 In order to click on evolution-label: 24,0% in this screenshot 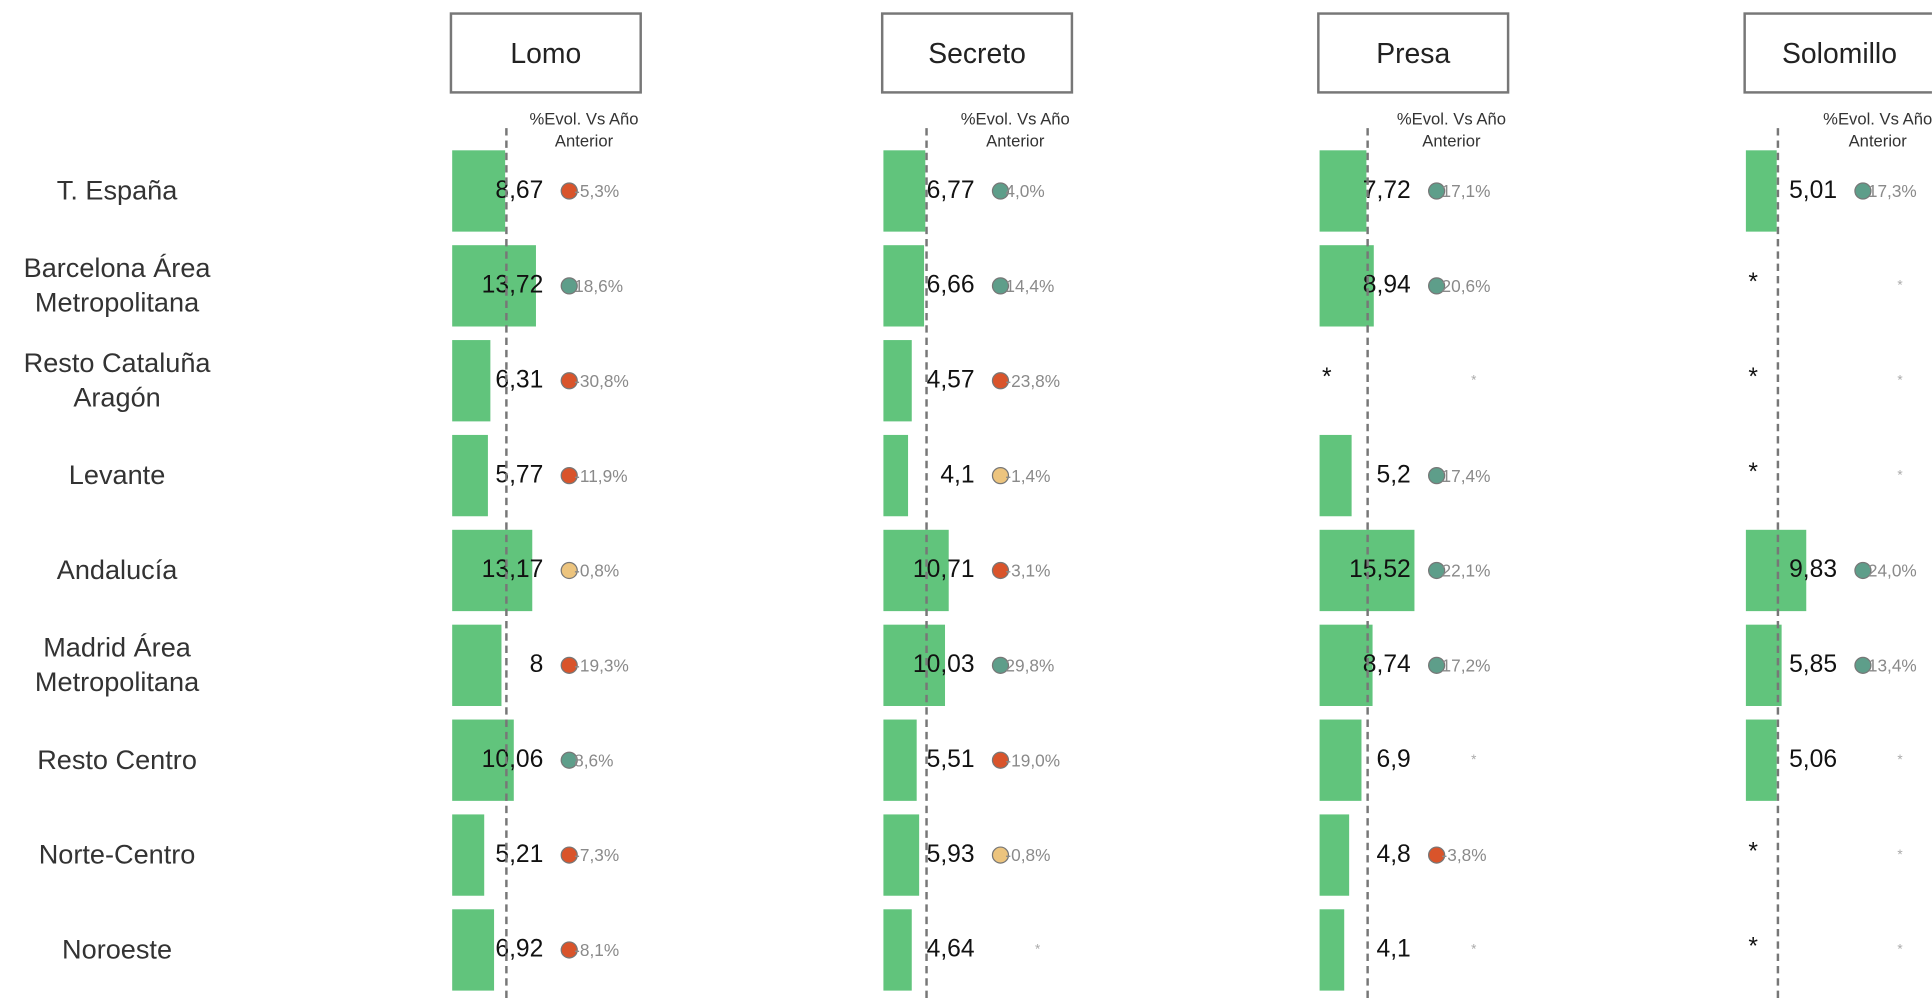, I will do `click(1892, 570)`.